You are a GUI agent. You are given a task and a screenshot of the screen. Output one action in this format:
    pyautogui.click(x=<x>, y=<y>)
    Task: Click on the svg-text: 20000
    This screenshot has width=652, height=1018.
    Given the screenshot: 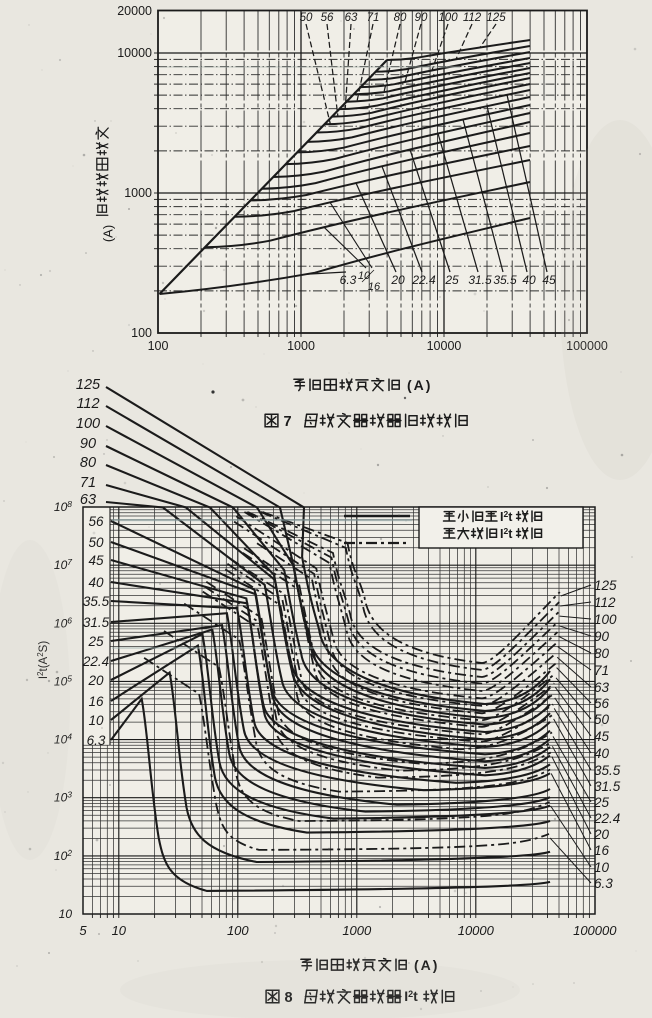 What is the action you would take?
    pyautogui.click(x=134, y=11)
    